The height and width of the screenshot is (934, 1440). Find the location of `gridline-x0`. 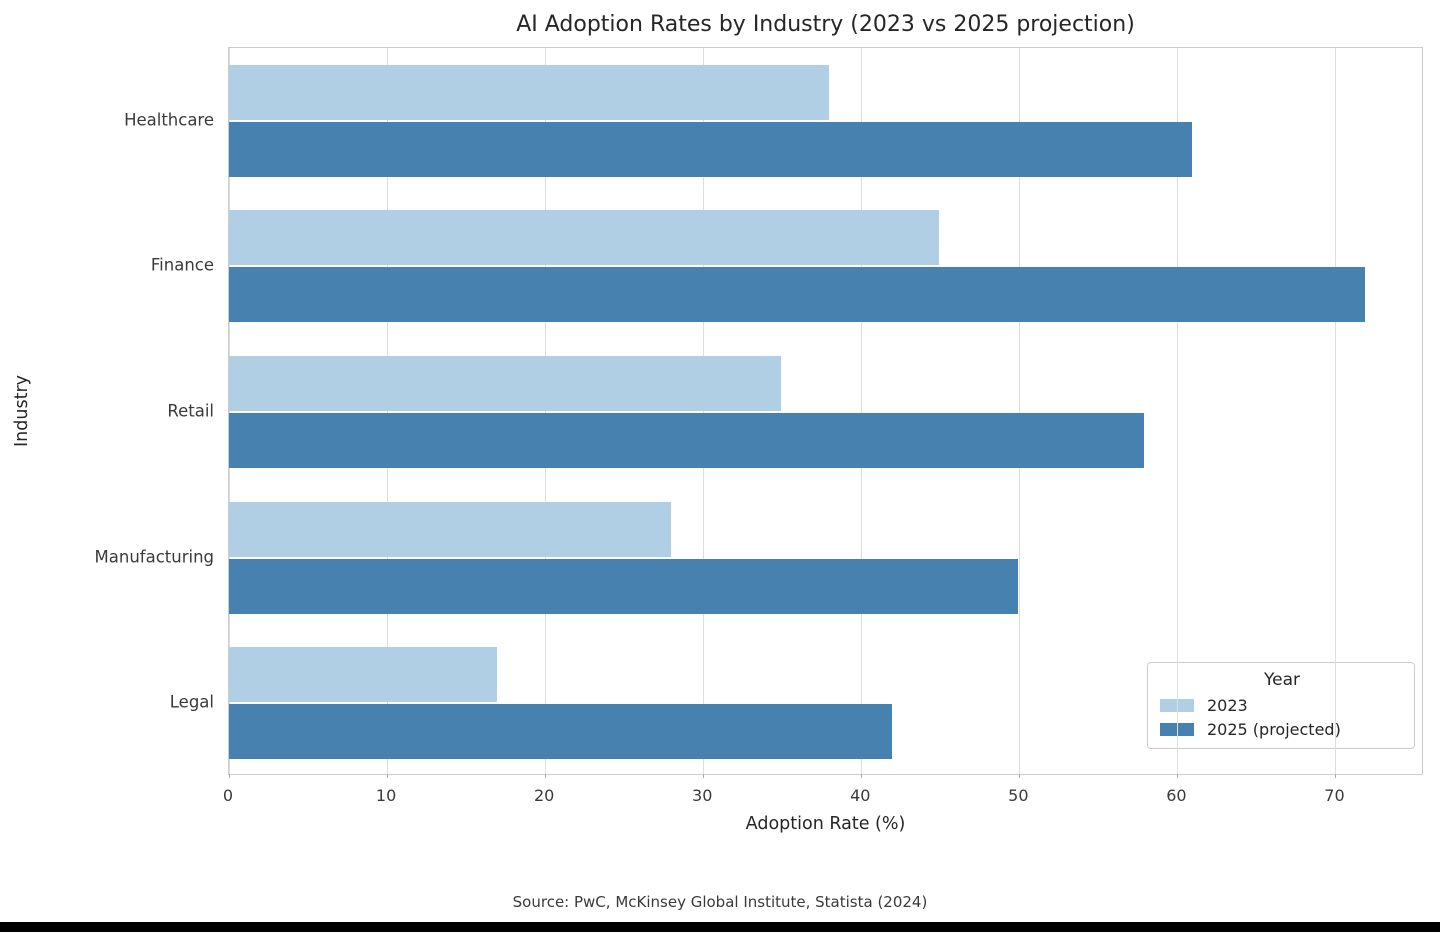

gridline-x0 is located at coordinates (229, 411).